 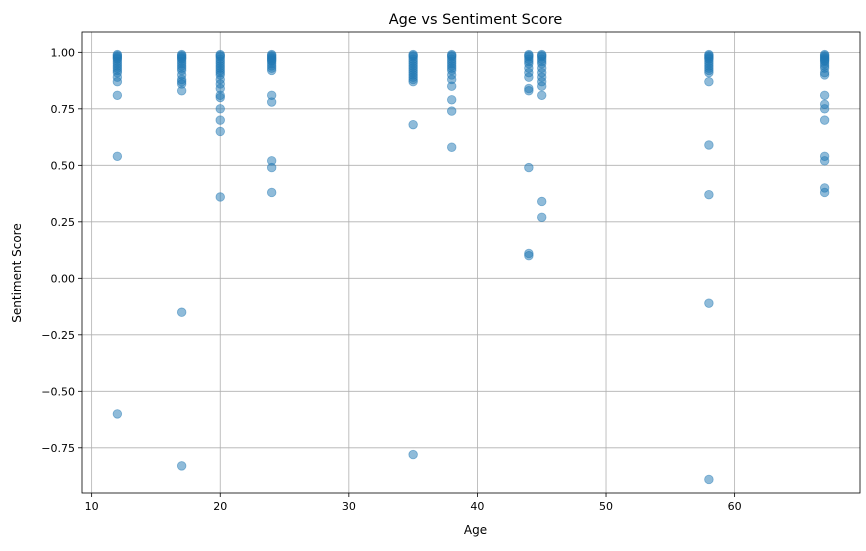 What do you see at coordinates (63, 165) in the screenshot?
I see `y-tick-label: 0.50` at bounding box center [63, 165].